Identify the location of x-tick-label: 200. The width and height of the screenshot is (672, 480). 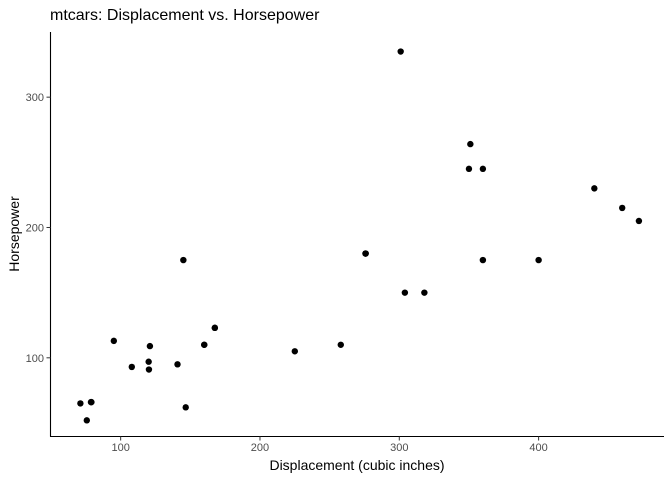
(260, 448).